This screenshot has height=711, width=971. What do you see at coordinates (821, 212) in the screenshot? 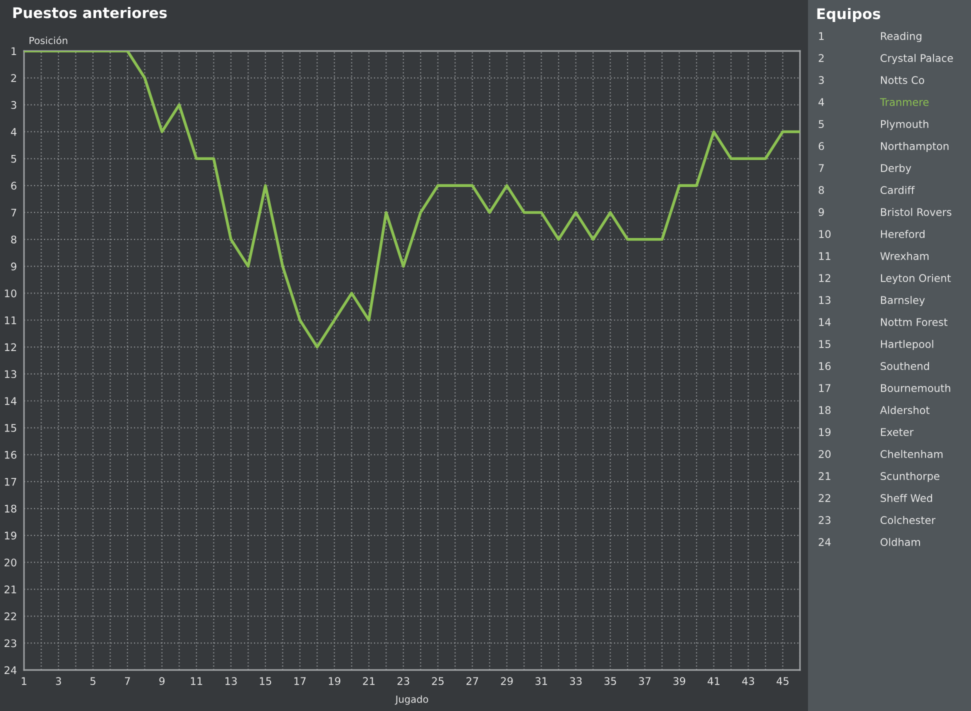
I see `data-label: 9` at bounding box center [821, 212].